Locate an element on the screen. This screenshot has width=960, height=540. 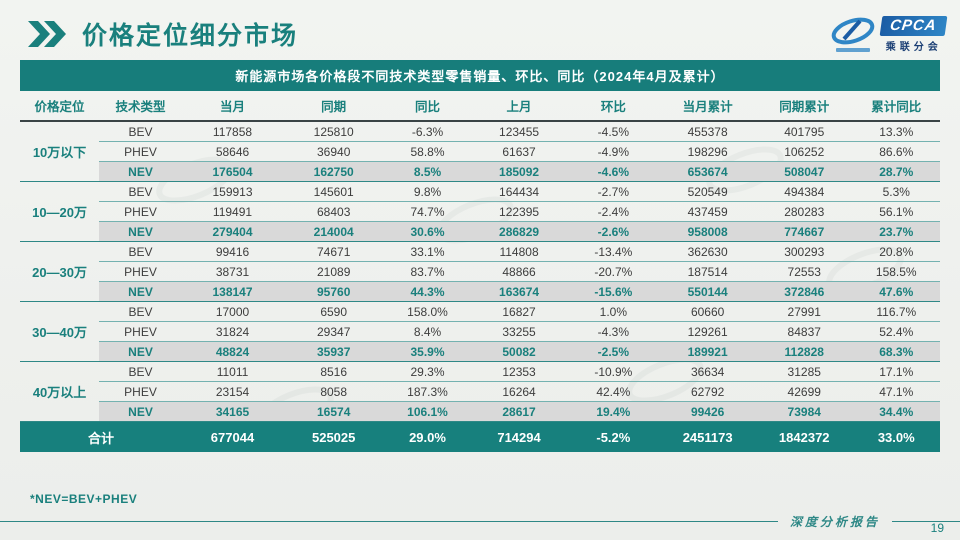
value-cell: 159913 is located at coordinates (232, 191).